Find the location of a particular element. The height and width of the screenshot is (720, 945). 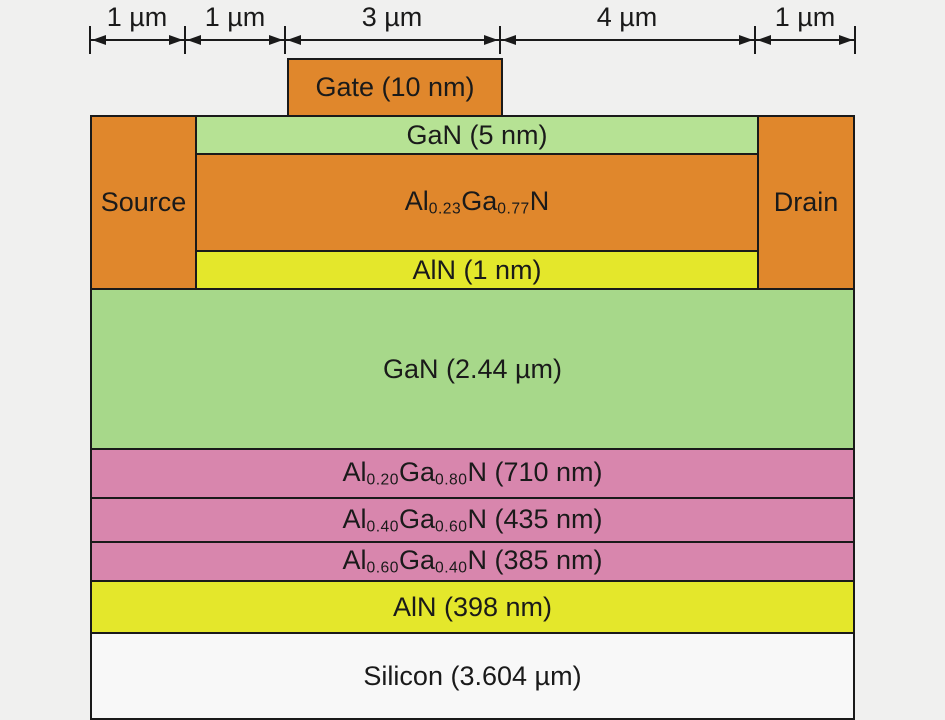

algan-barrier-layer: Al0.23Ga0.77N is located at coordinates (477, 202).